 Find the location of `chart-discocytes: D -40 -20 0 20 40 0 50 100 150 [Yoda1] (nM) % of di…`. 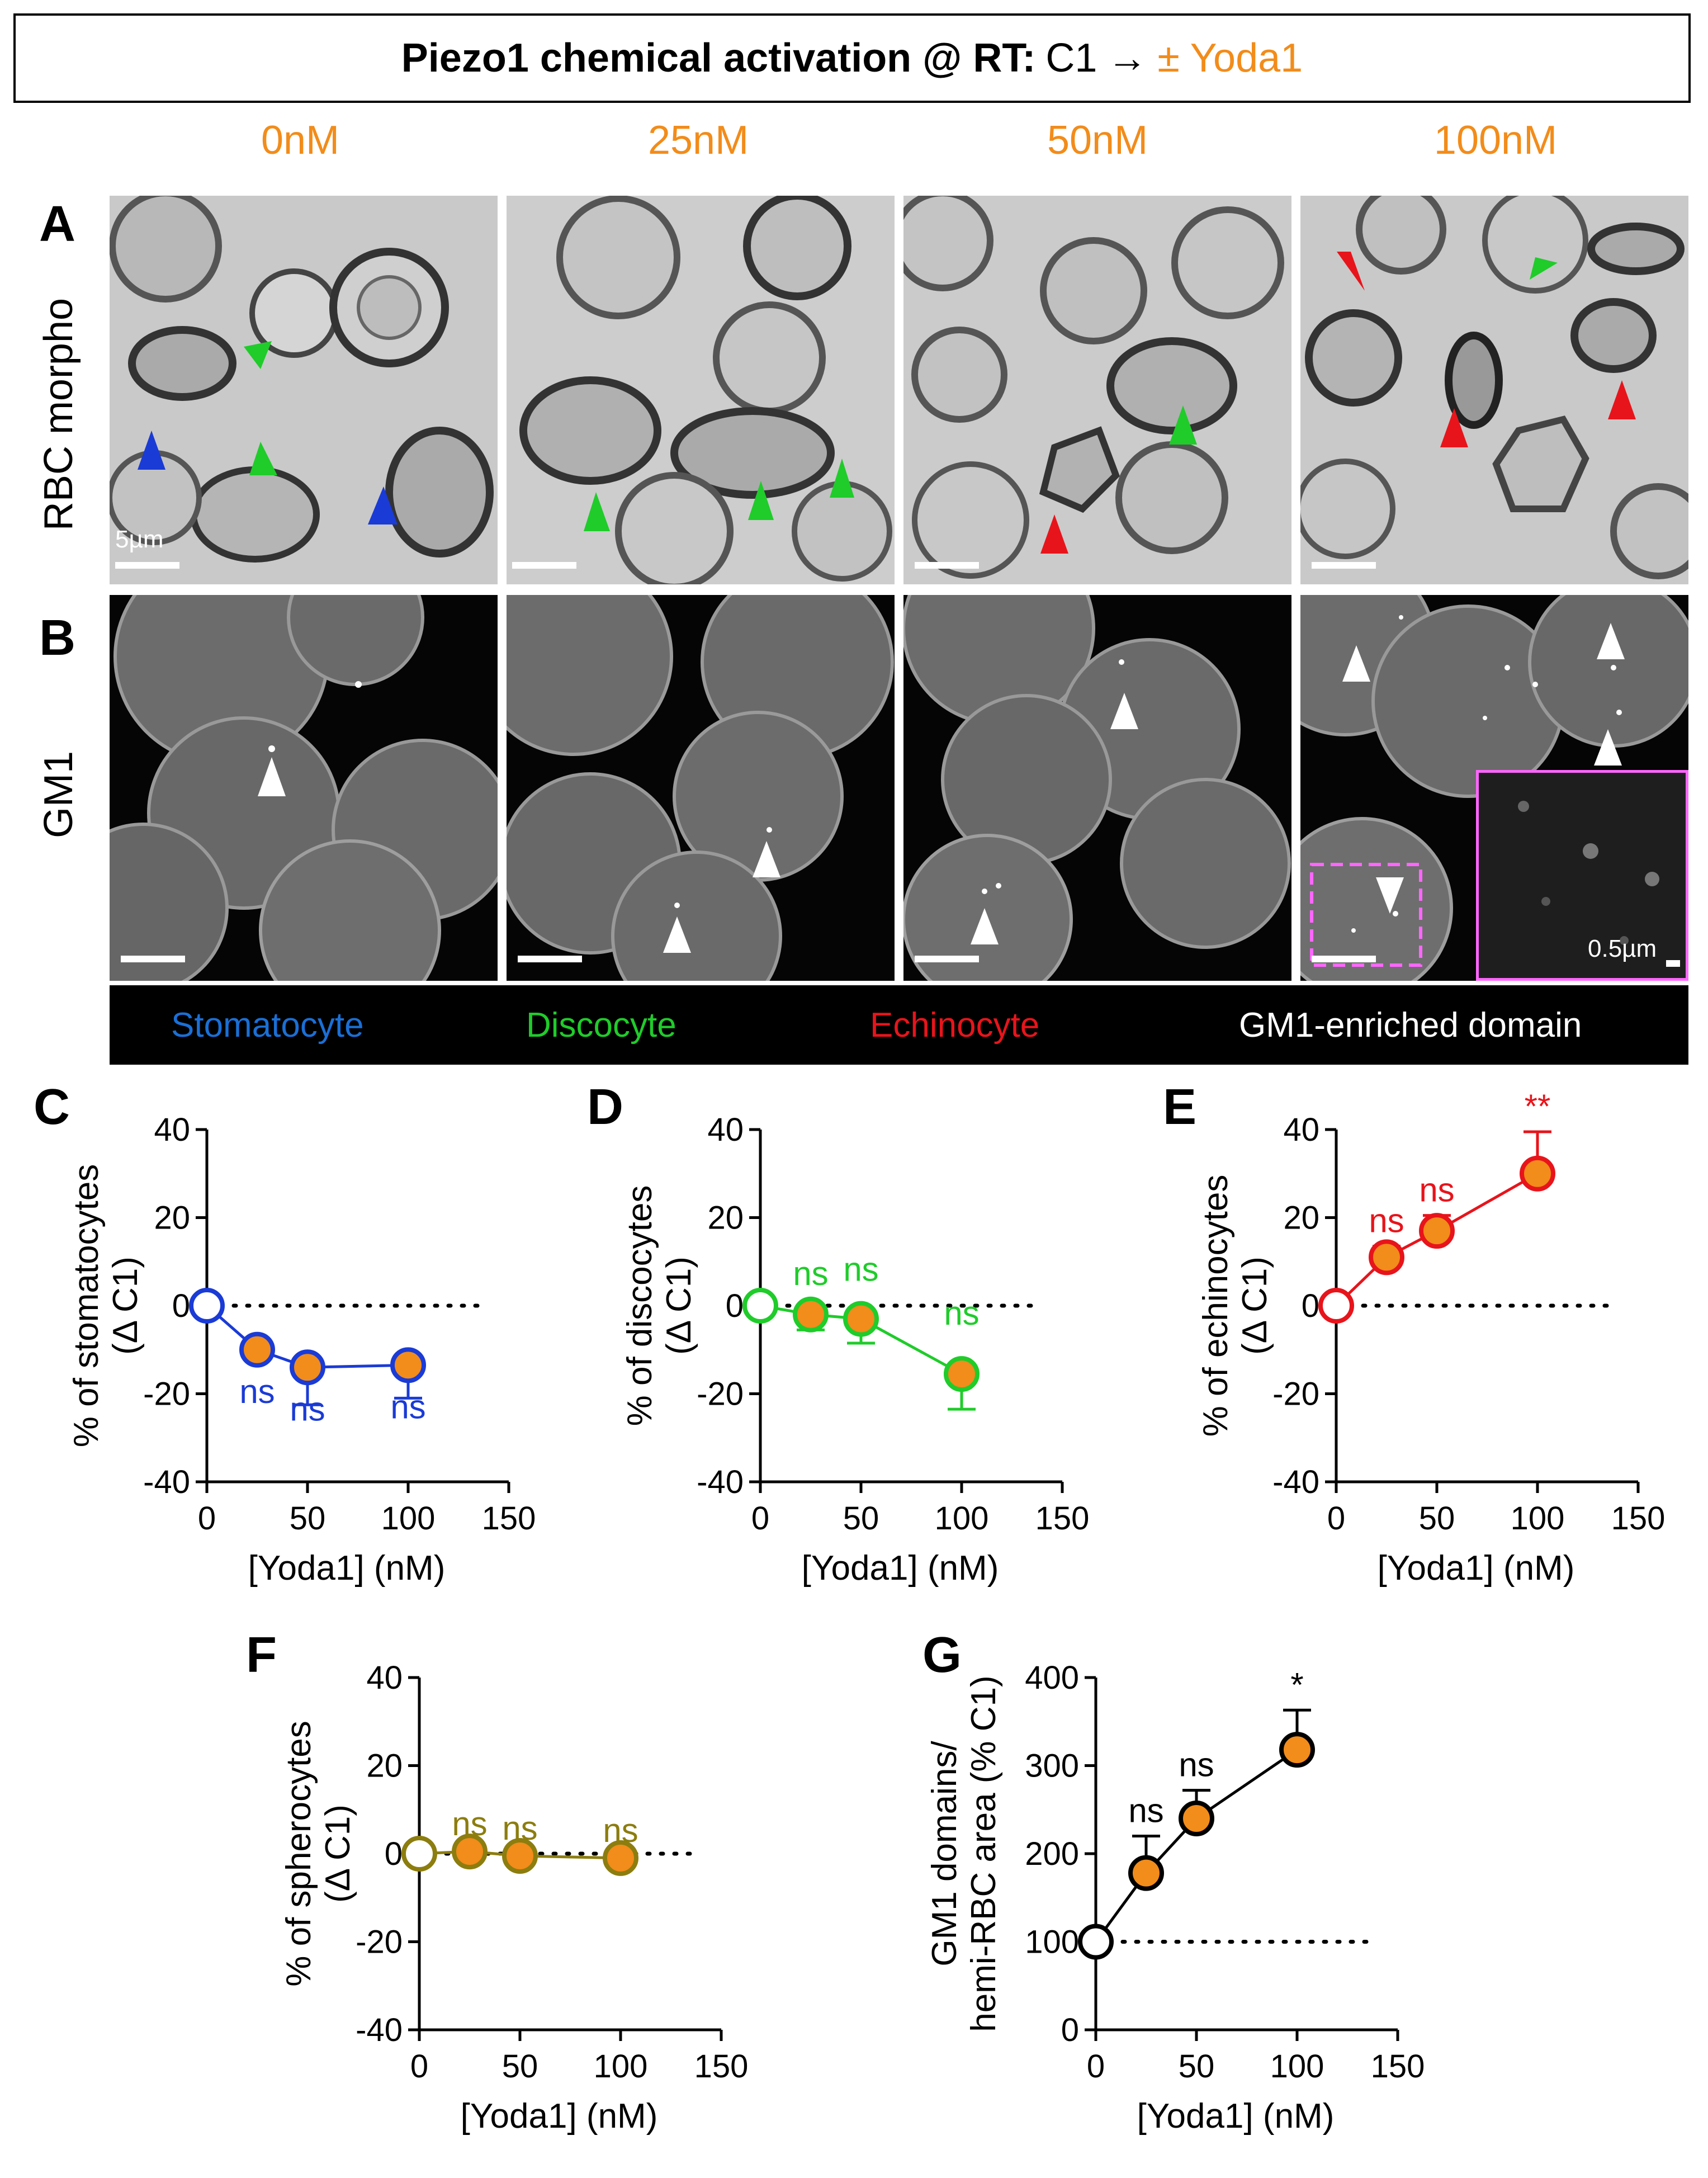

chart-discocytes: D -40 -20 0 20 40 0 50 100 150 [Yoda1] (nM) % of di… is located at coordinates (838, 1334).